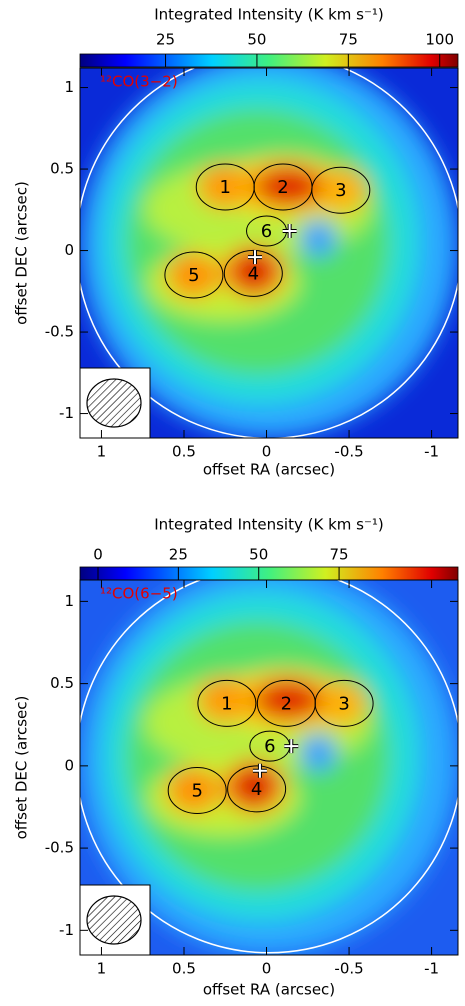  I want to click on colorbar-tick-label: 0, so click(98, 555).